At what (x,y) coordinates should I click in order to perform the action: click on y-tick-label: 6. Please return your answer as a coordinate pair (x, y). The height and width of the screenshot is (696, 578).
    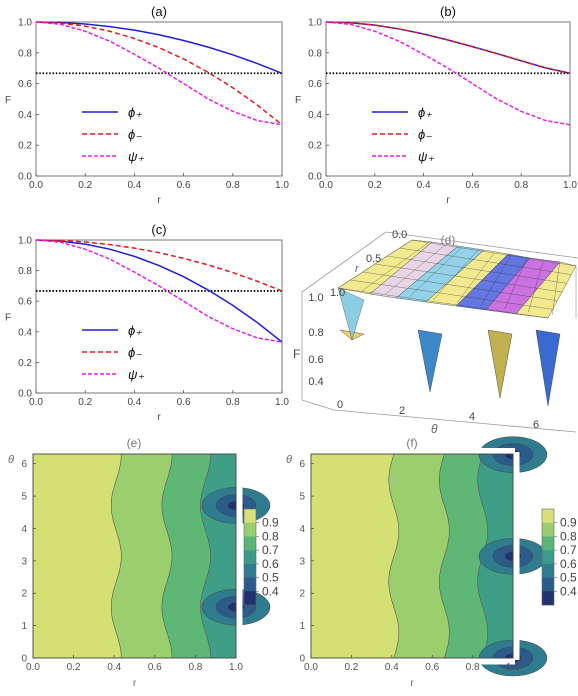
    Looking at the image, I should click on (24, 464).